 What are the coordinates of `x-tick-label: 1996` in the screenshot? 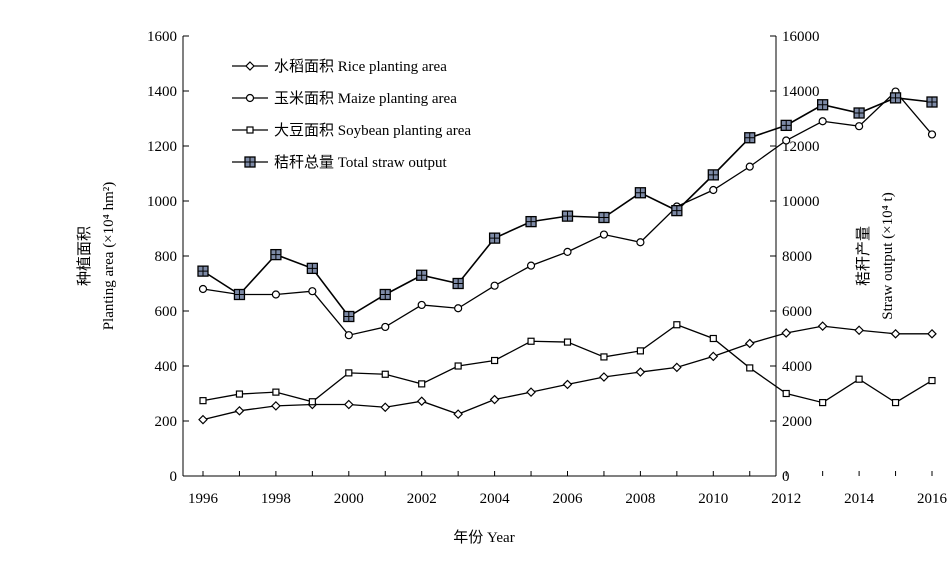 It's located at (203, 499).